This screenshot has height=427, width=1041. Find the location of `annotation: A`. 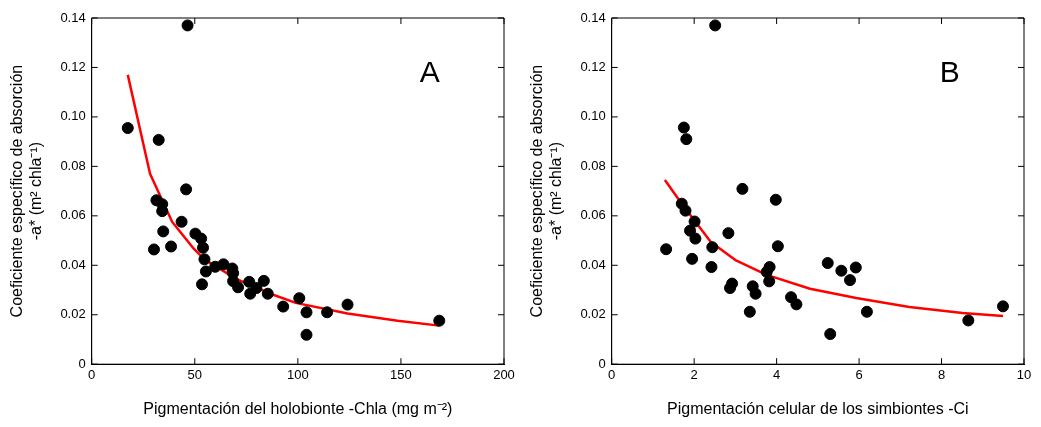

annotation: A is located at coordinates (429, 71).